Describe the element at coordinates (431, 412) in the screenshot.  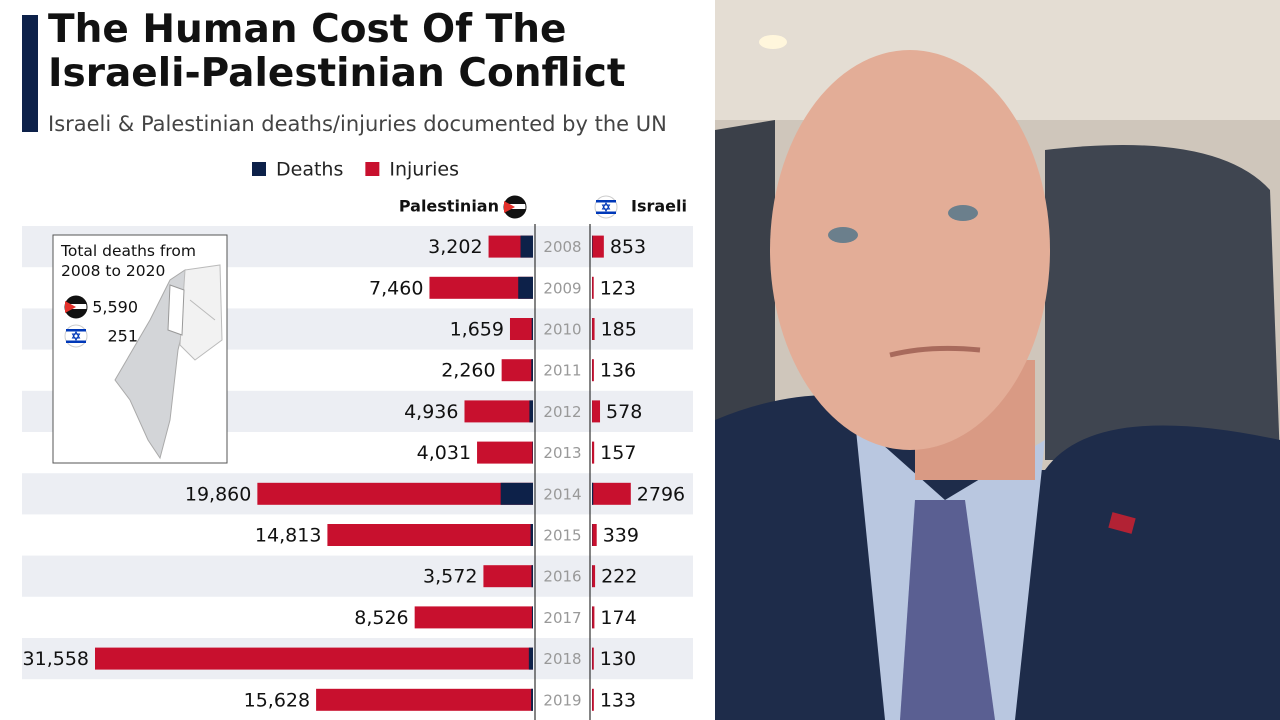
I see `value-label: 4,936` at that location.